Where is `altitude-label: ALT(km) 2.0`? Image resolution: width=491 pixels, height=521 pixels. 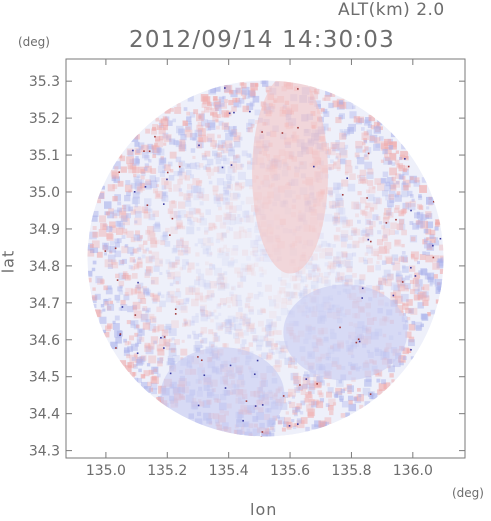 altitude-label: ALT(km) 2.0 is located at coordinates (391, 10).